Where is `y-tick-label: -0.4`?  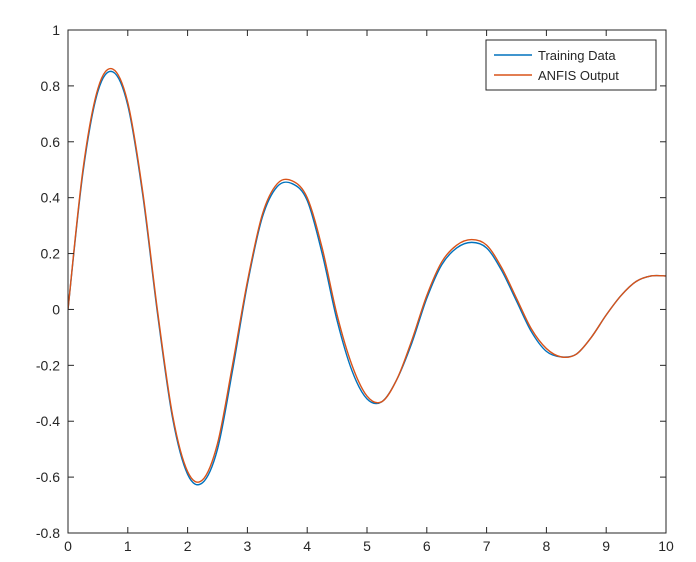 y-tick-label: -0.4 is located at coordinates (48, 421).